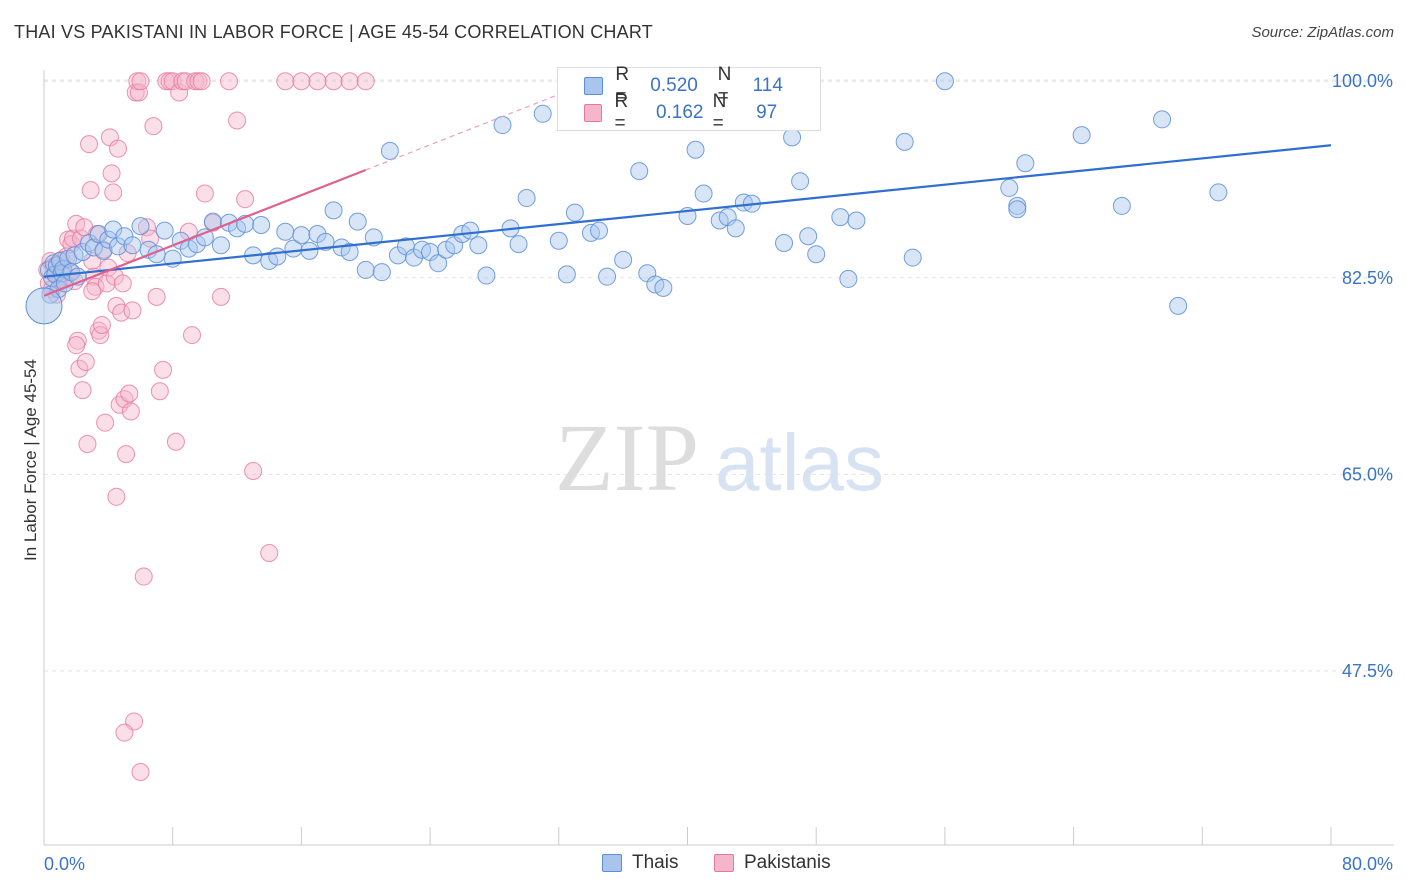  Describe the element at coordinates (679, 112) in the screenshot. I see `pakistani-r-value: 0.162` at that location.